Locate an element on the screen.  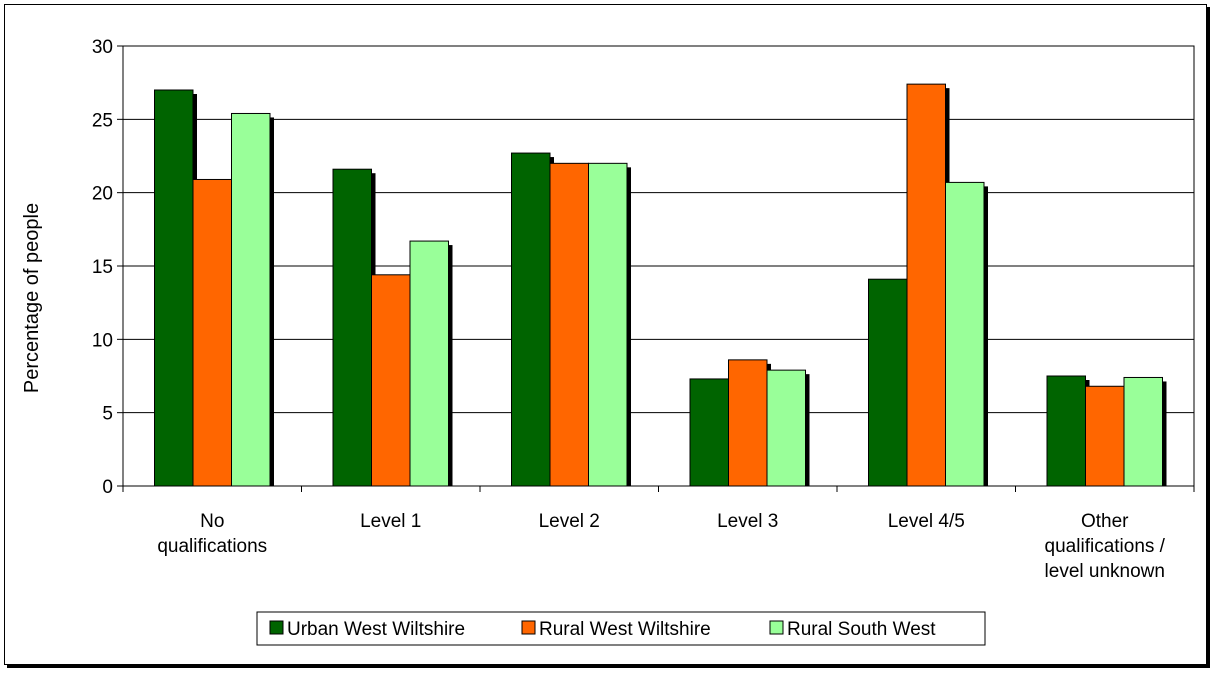
y-tick-label: 10 is located at coordinates (102, 340).